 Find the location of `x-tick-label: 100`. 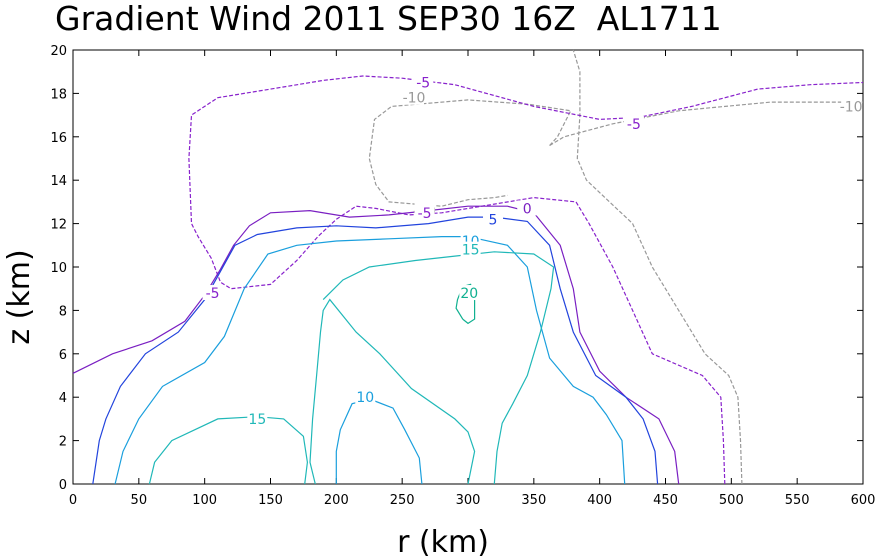

x-tick-label: 100 is located at coordinates (204, 500).